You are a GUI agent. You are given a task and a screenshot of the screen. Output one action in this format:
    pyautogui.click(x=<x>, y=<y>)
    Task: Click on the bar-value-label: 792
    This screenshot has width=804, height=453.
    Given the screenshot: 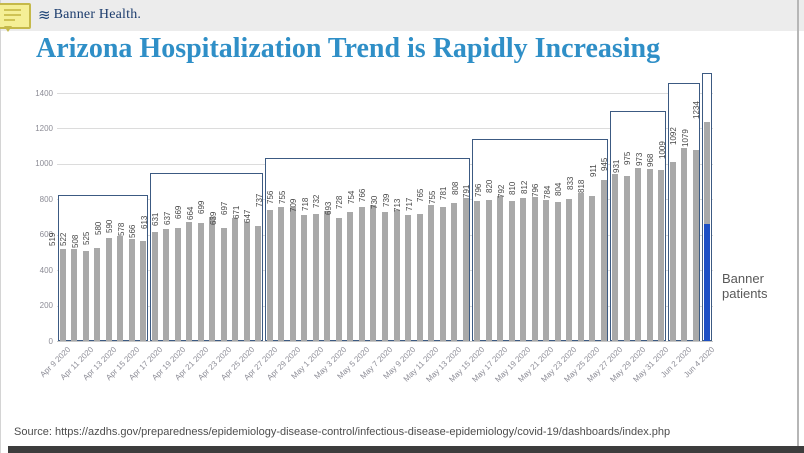 What is the action you would take?
    pyautogui.click(x=501, y=191)
    